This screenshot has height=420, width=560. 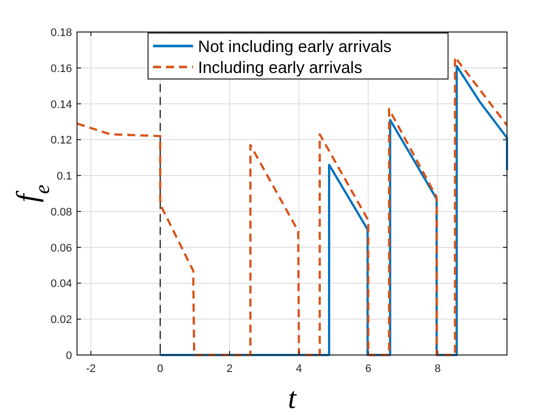 I want to click on x-axis-title: t, so click(x=292, y=398).